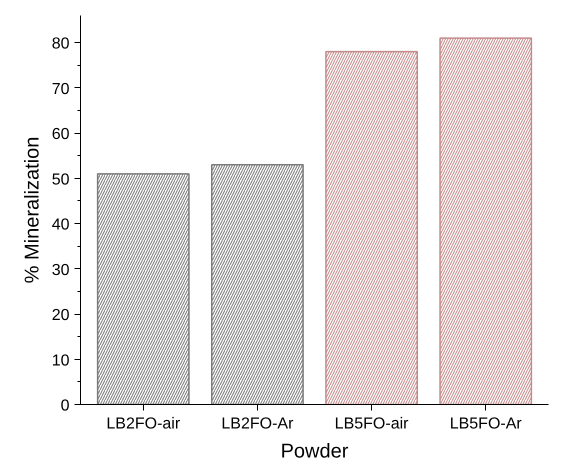  Describe the element at coordinates (61, 270) in the screenshot. I see `y-tick-label: 30` at that location.